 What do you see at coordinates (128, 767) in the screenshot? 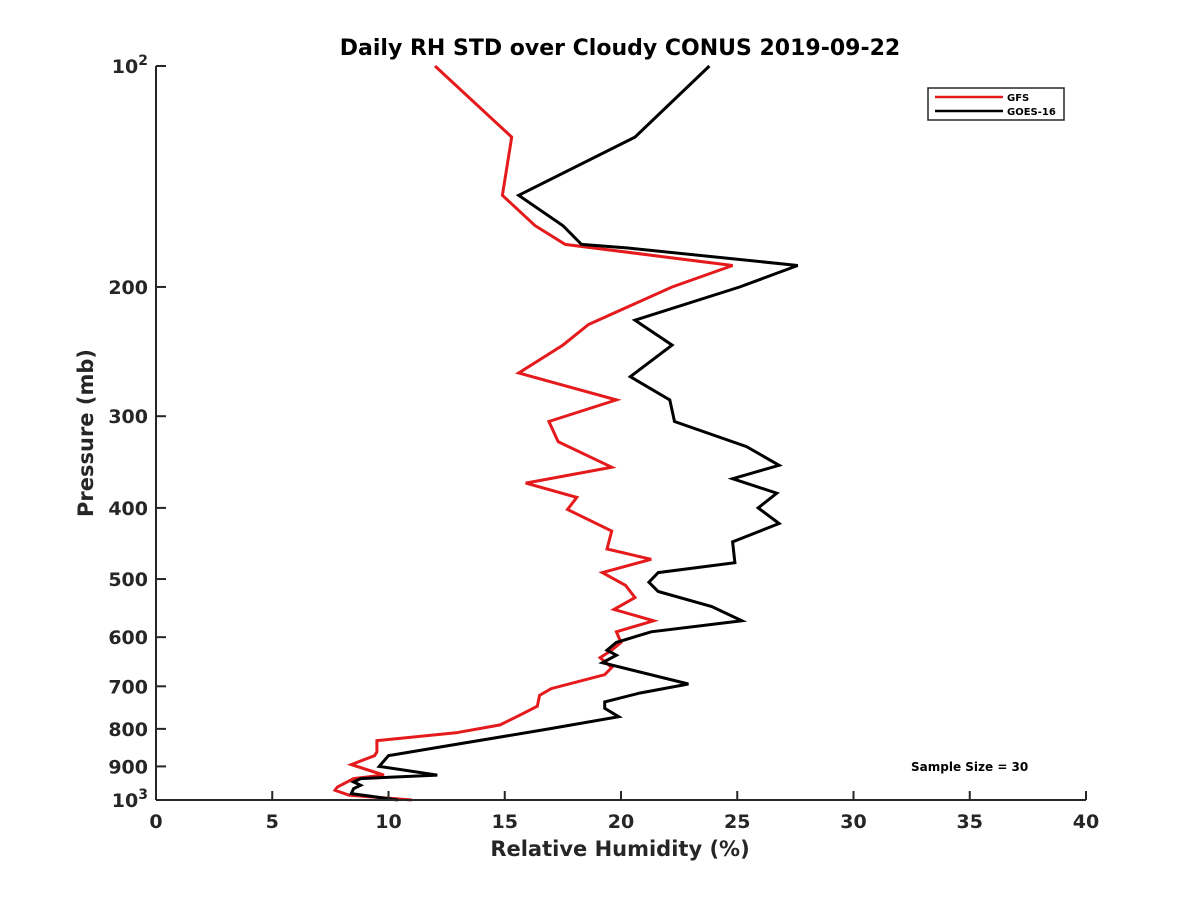
I see `y-tick-label: 900` at bounding box center [128, 767].